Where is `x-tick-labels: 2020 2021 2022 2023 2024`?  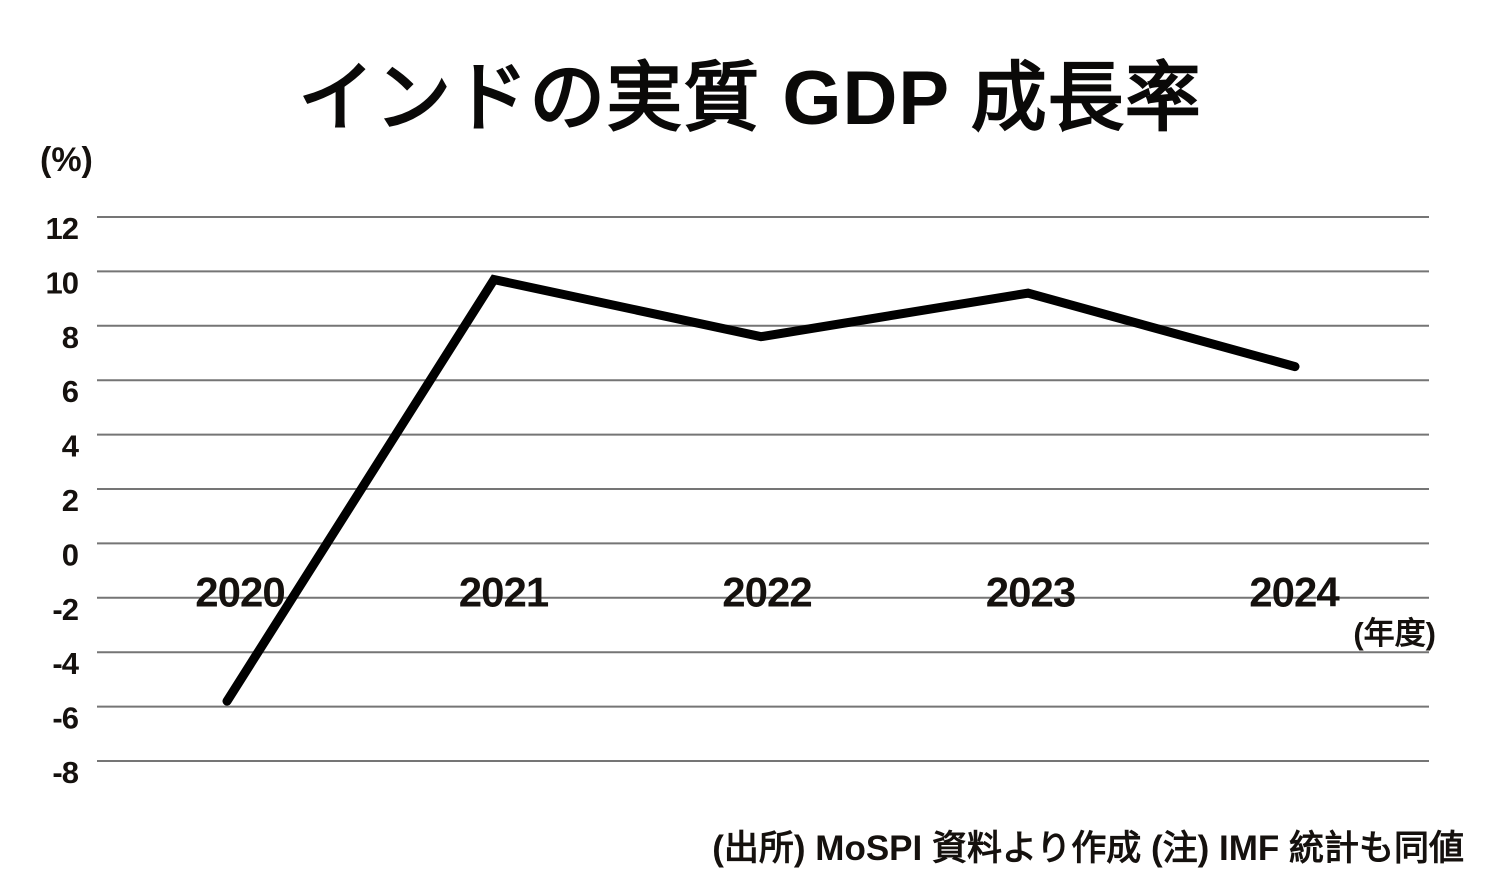
x-tick-labels: 2020 2021 2022 2023 2024 is located at coordinates (768, 592).